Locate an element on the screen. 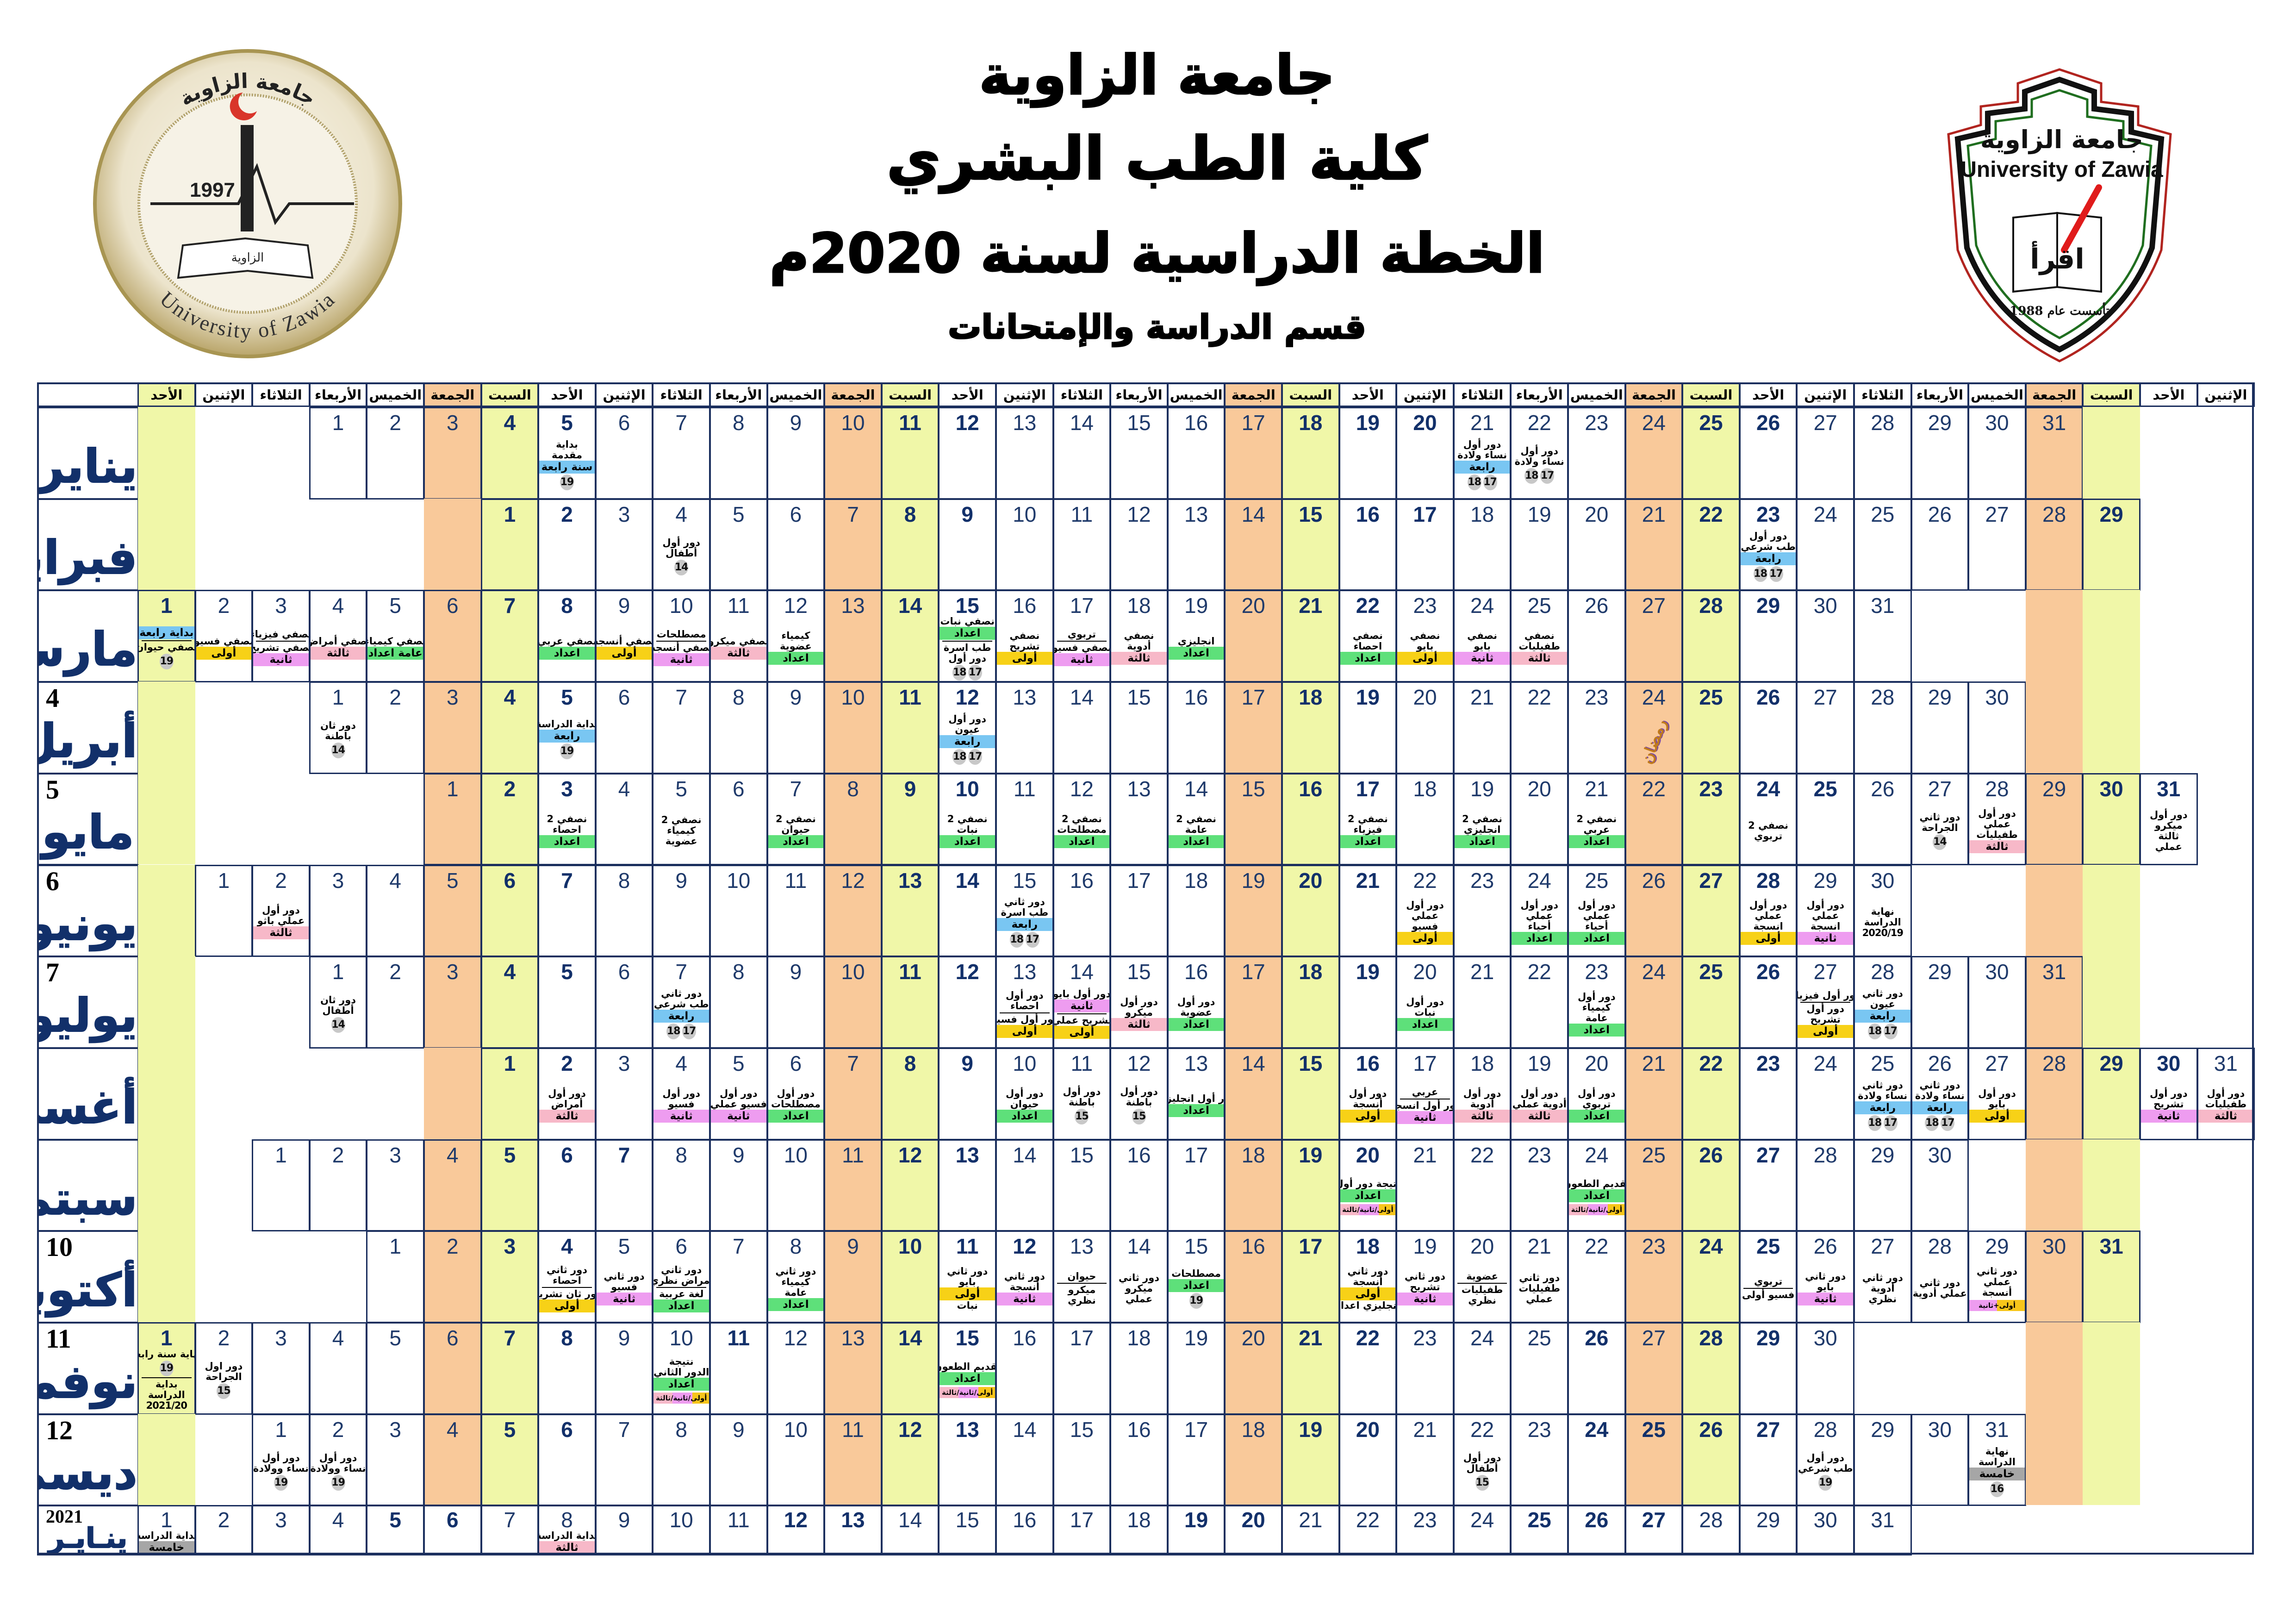  day-cell: 17 نصفي 2 فيزياء اعداد is located at coordinates (1367, 819).